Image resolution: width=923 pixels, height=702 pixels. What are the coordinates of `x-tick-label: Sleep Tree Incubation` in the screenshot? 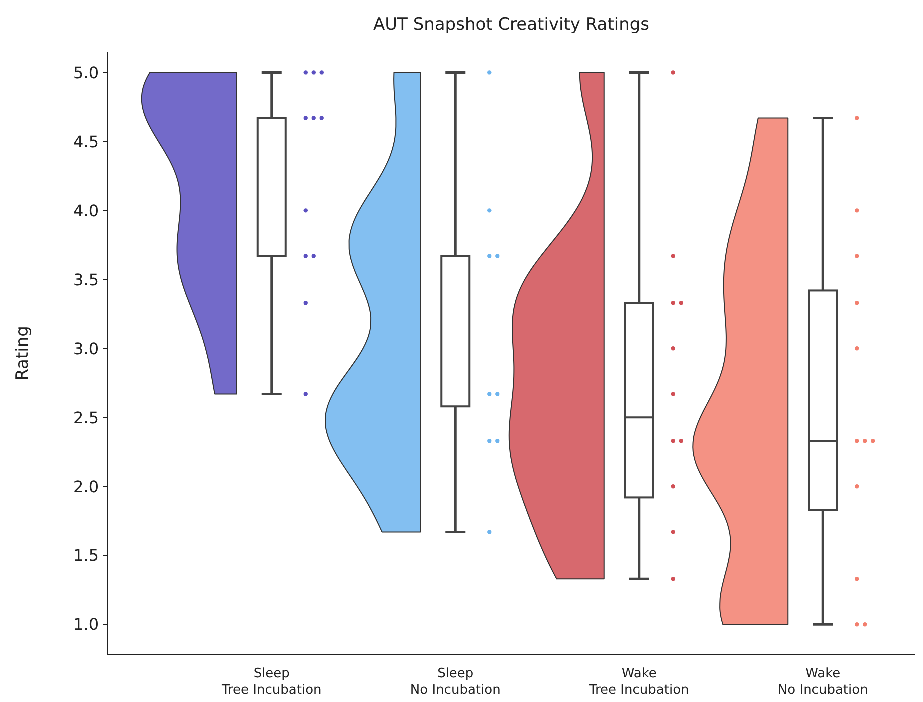 It's located at (271, 682).